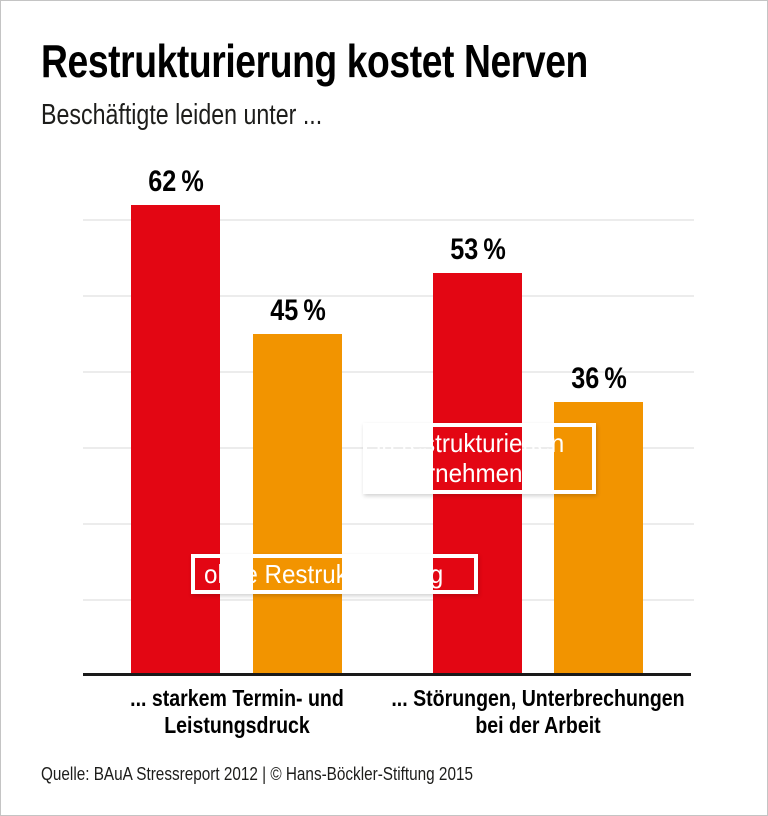 This screenshot has height=816, width=768. What do you see at coordinates (598, 379) in the screenshot?
I see `value-label: 36 %` at bounding box center [598, 379].